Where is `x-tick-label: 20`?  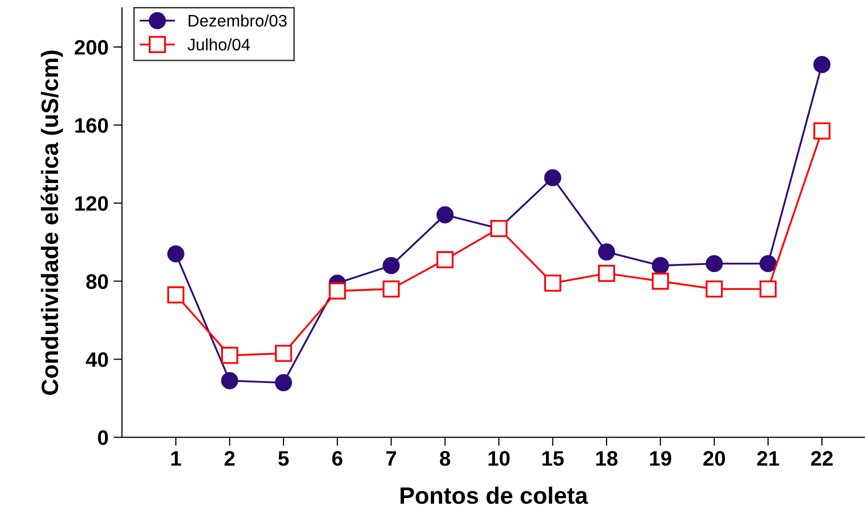
x-tick-label: 20 is located at coordinates (714, 458).